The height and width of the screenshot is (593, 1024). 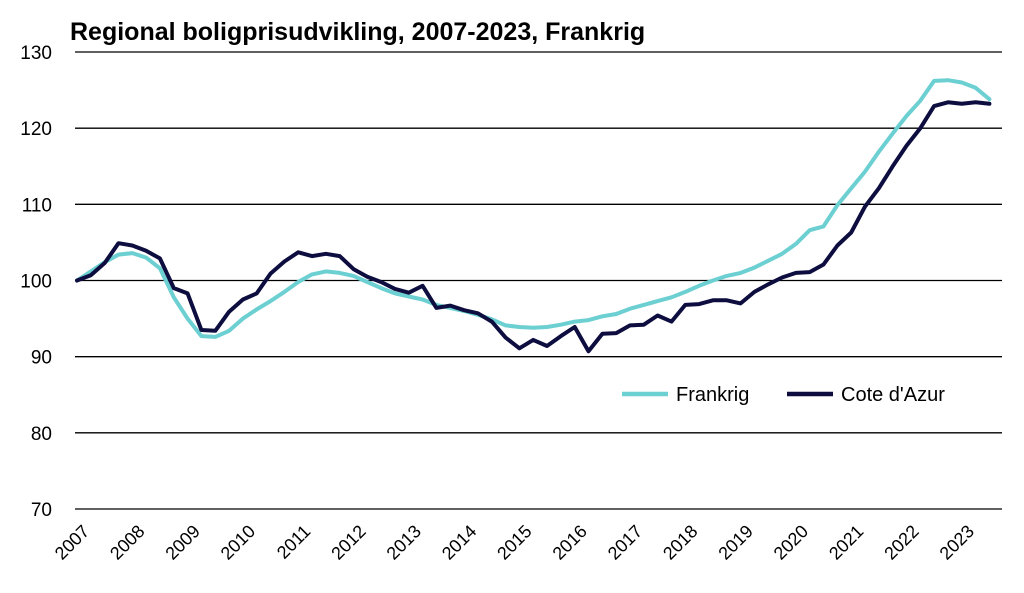 What do you see at coordinates (846, 542) in the screenshot?
I see `x-tick-label: 2021` at bounding box center [846, 542].